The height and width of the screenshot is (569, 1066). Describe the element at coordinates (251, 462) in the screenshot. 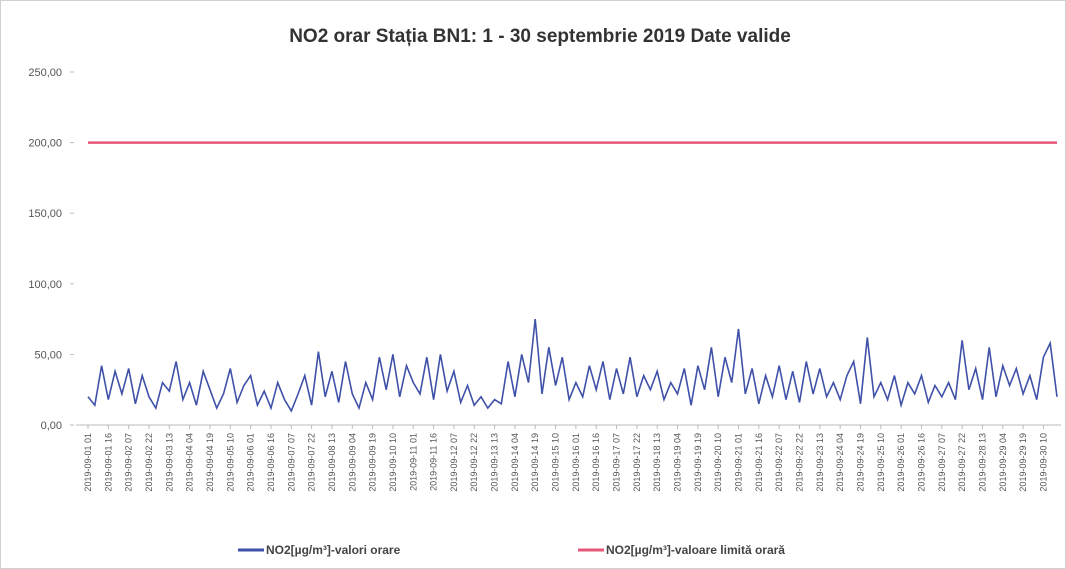

I see `x-tick-label: 2019-09-06 01` at that location.